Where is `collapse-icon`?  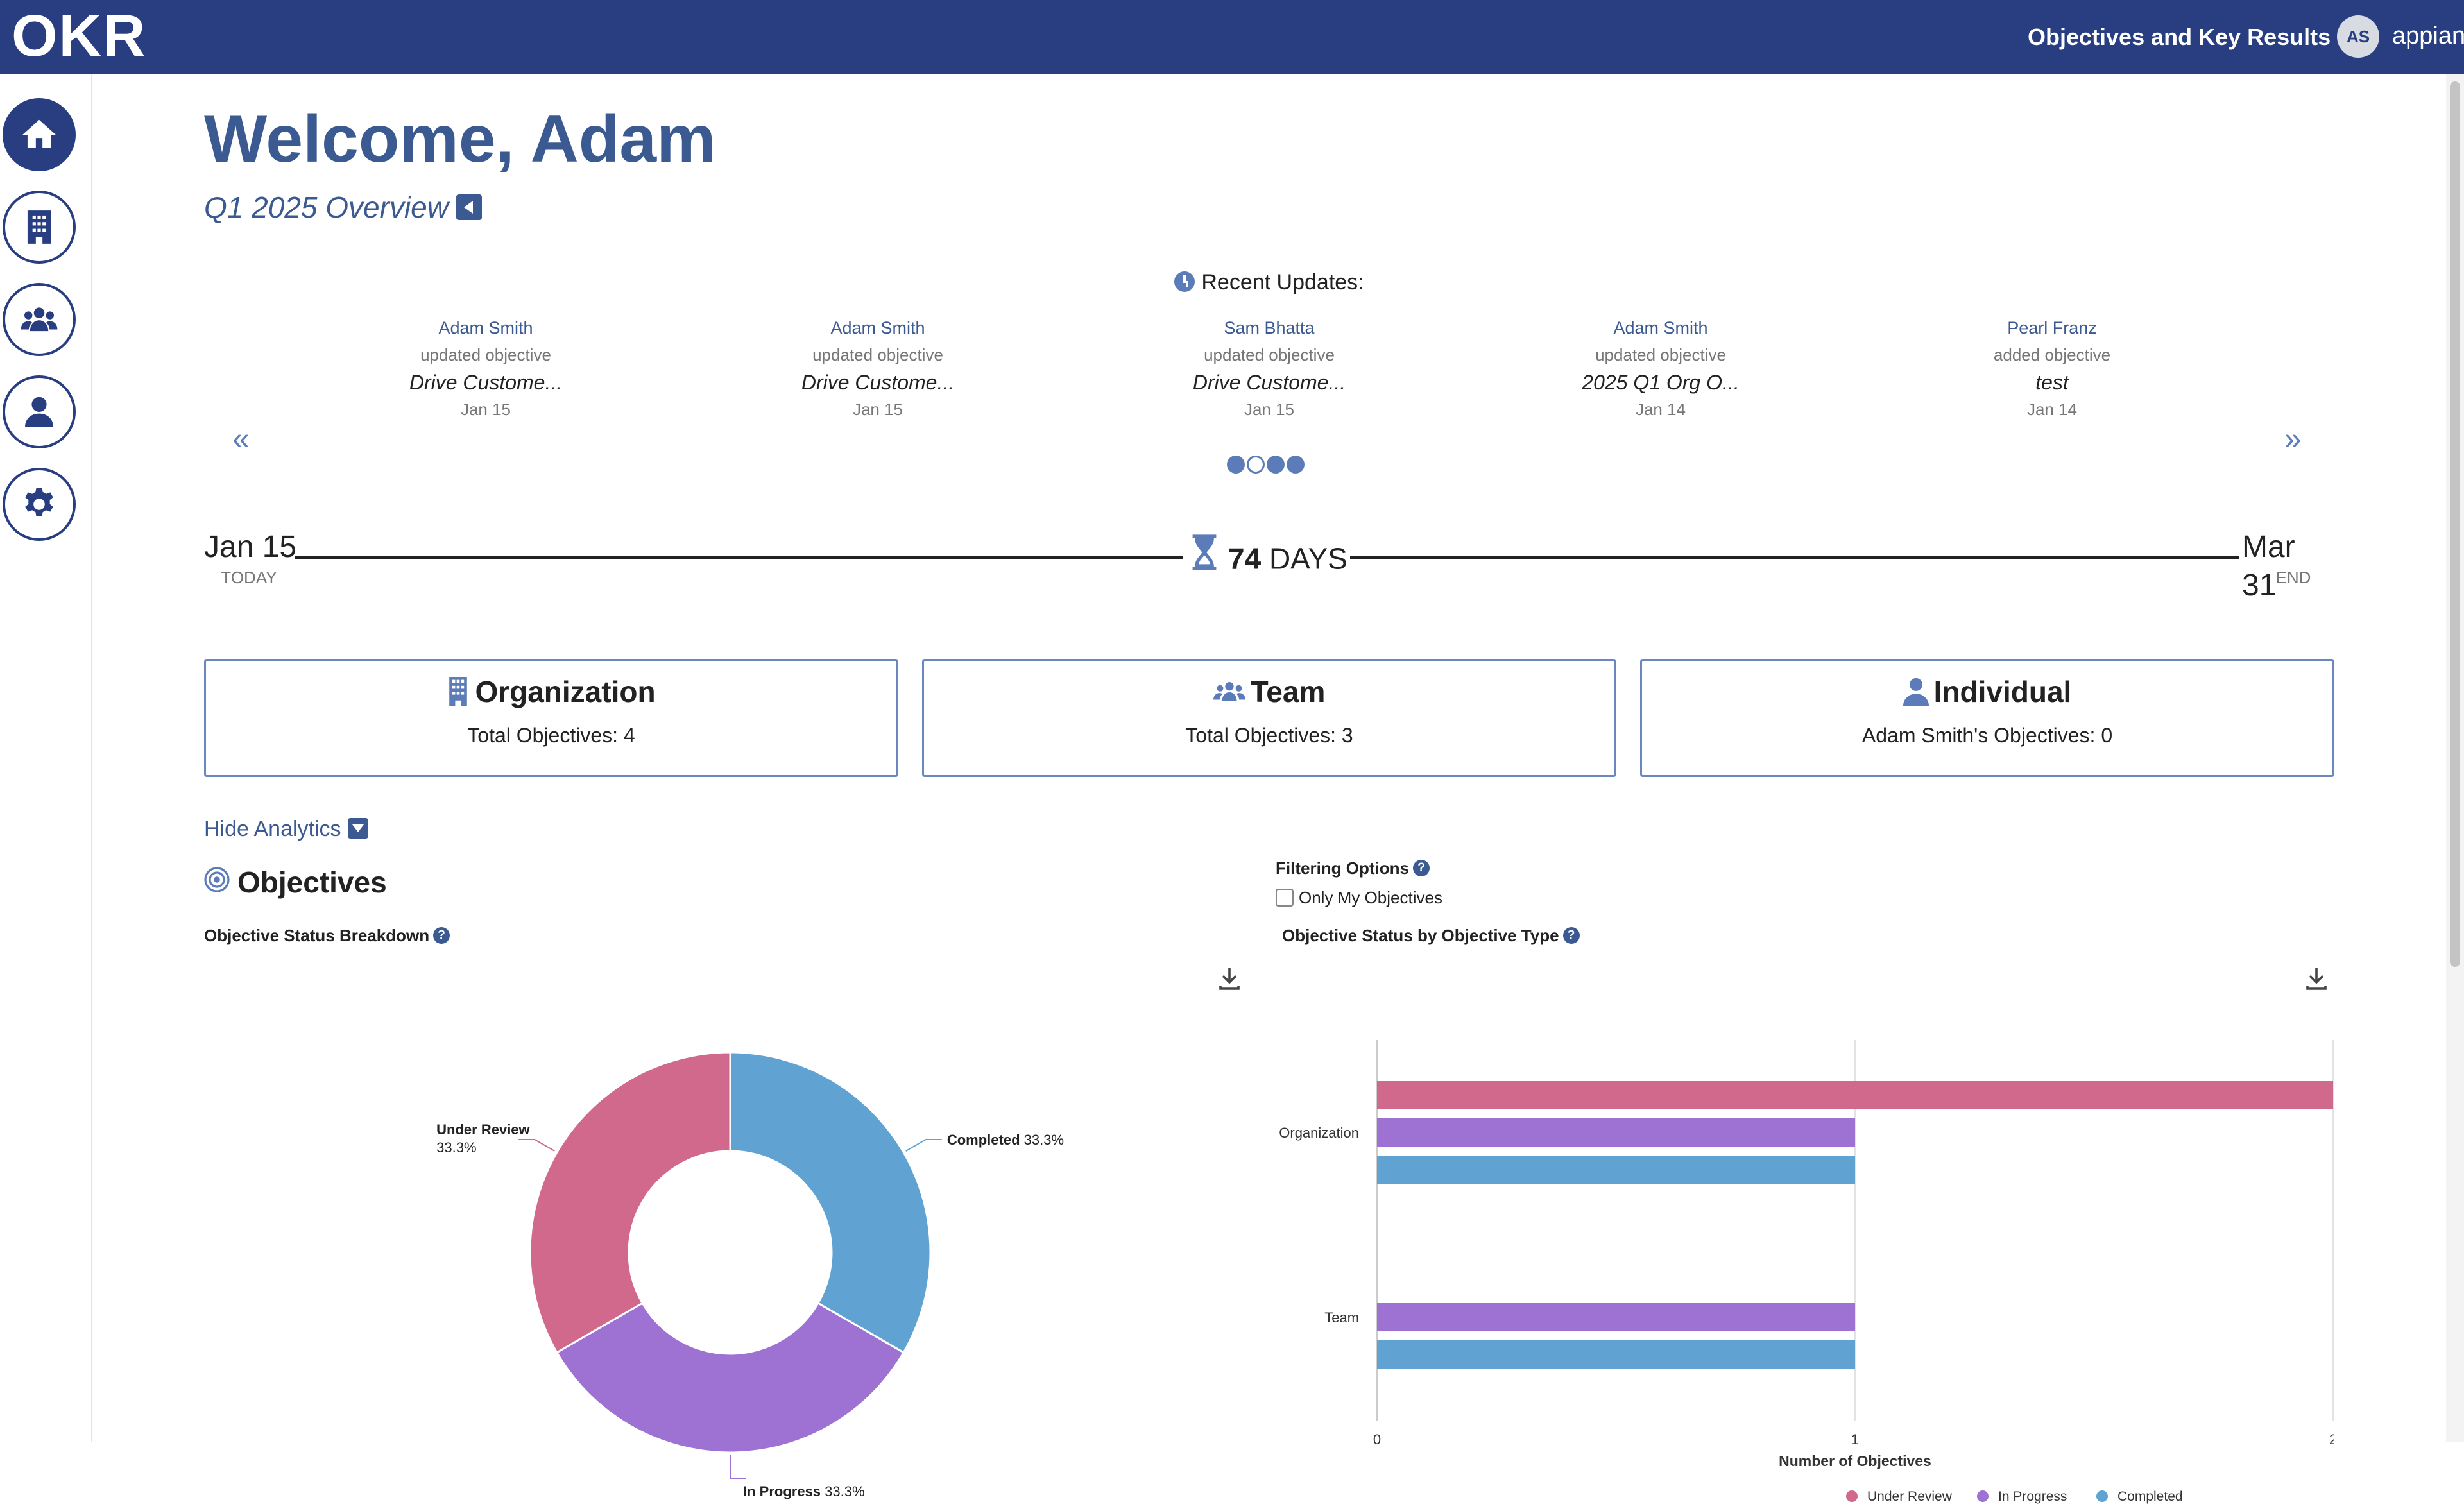 collapse-icon is located at coordinates (358, 828).